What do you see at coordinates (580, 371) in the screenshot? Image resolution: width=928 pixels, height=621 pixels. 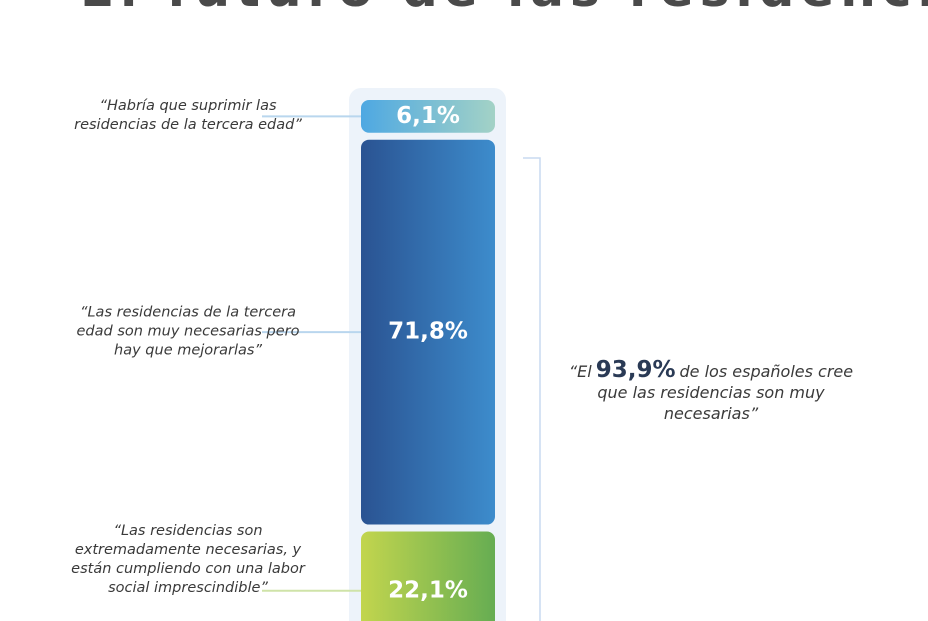 I see `annotation-prefix: “El` at bounding box center [580, 371].